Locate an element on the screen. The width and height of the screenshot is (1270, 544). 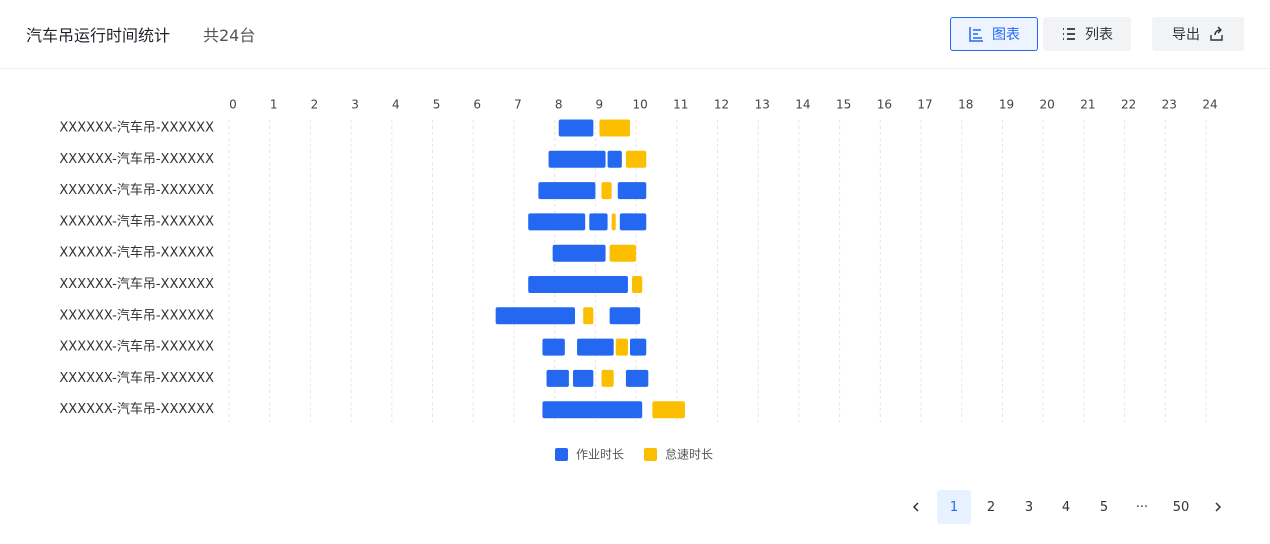
x-tick-label: 15 is located at coordinates (843, 105).